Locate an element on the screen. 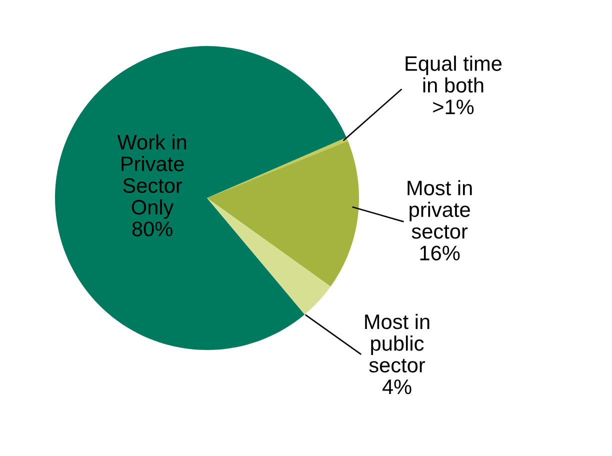 This screenshot has width=612, height=456. slice-label: Work in Private Sector Only is located at coordinates (151, 176).